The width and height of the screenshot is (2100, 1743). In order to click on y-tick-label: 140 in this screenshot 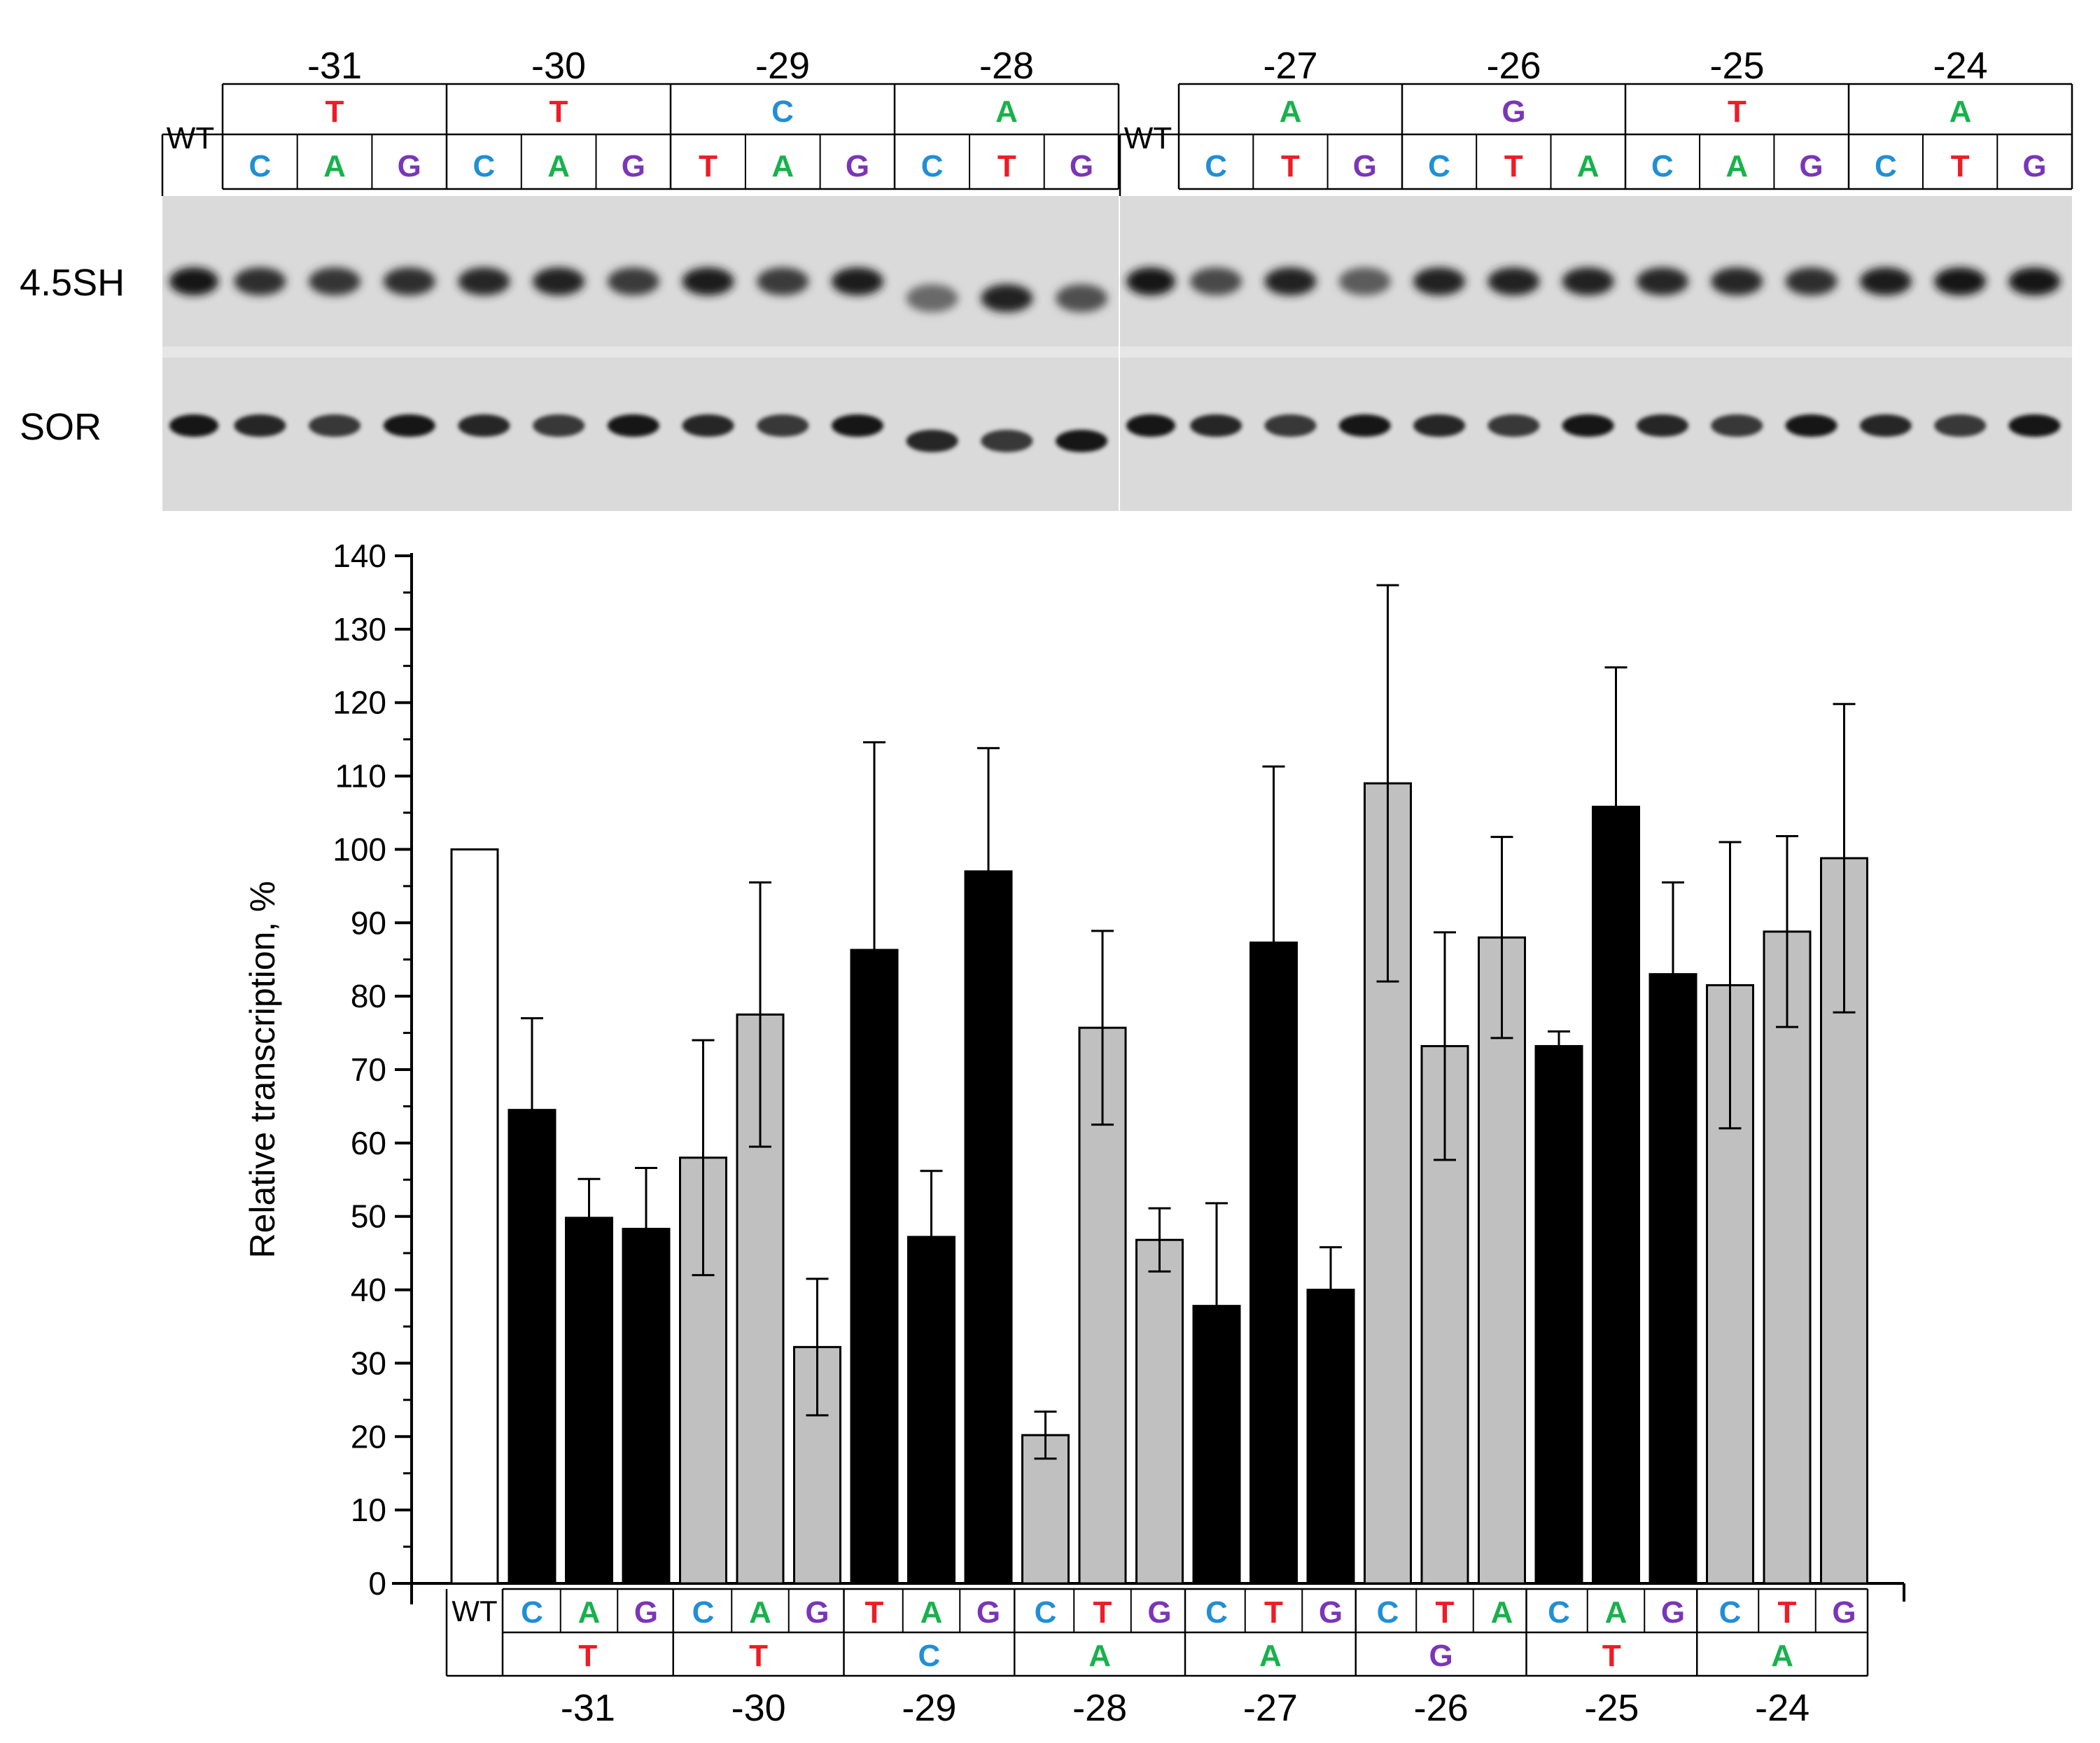, I will do `click(359, 556)`.